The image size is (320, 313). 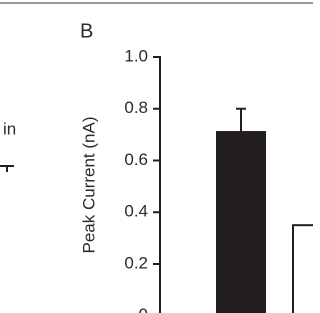 What do you see at coordinates (136, 262) in the screenshot?
I see `y-tick-label: 0.2` at bounding box center [136, 262].